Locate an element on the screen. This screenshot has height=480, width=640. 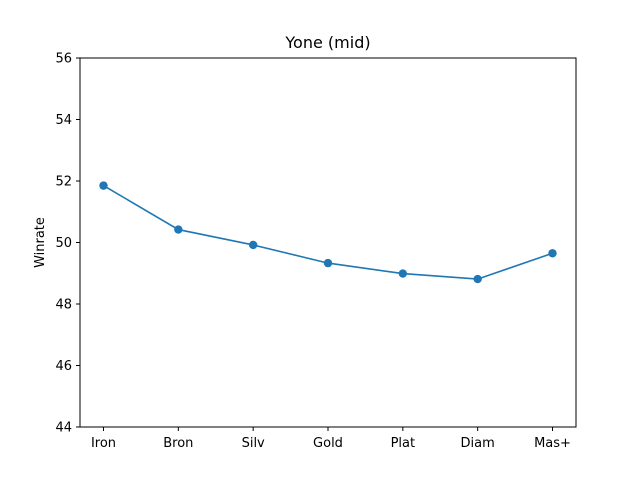
x-tick-label: Plat is located at coordinates (403, 443).